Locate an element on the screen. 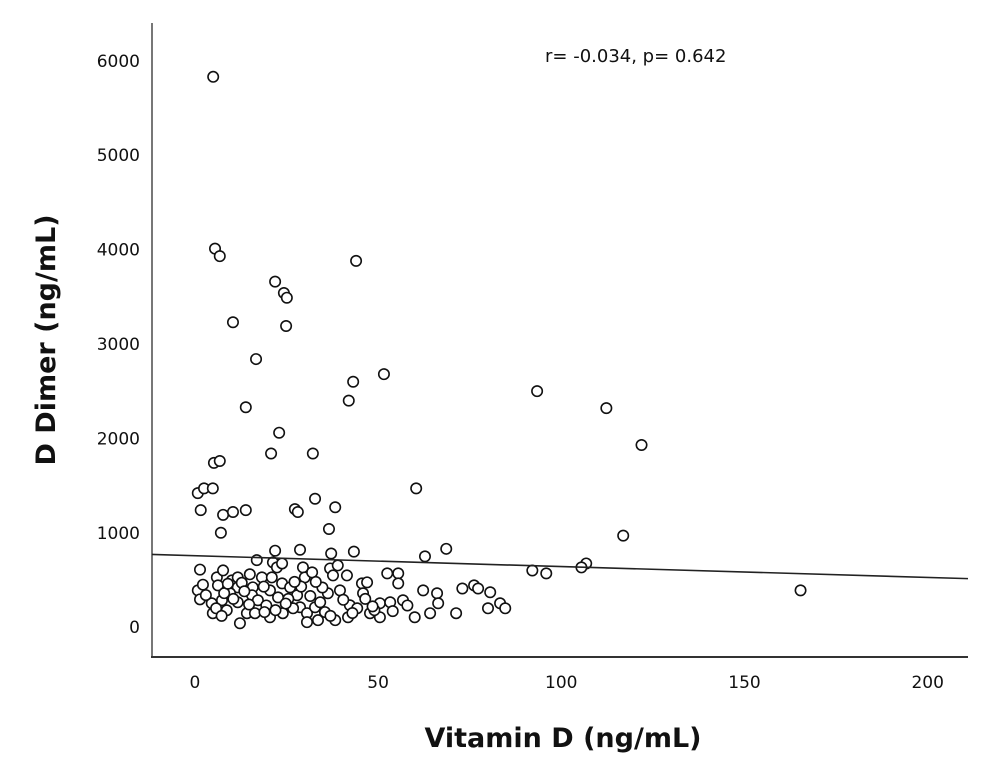 The height and width of the screenshot is (782, 986). x-tick-label: 100 is located at coordinates (561, 683).